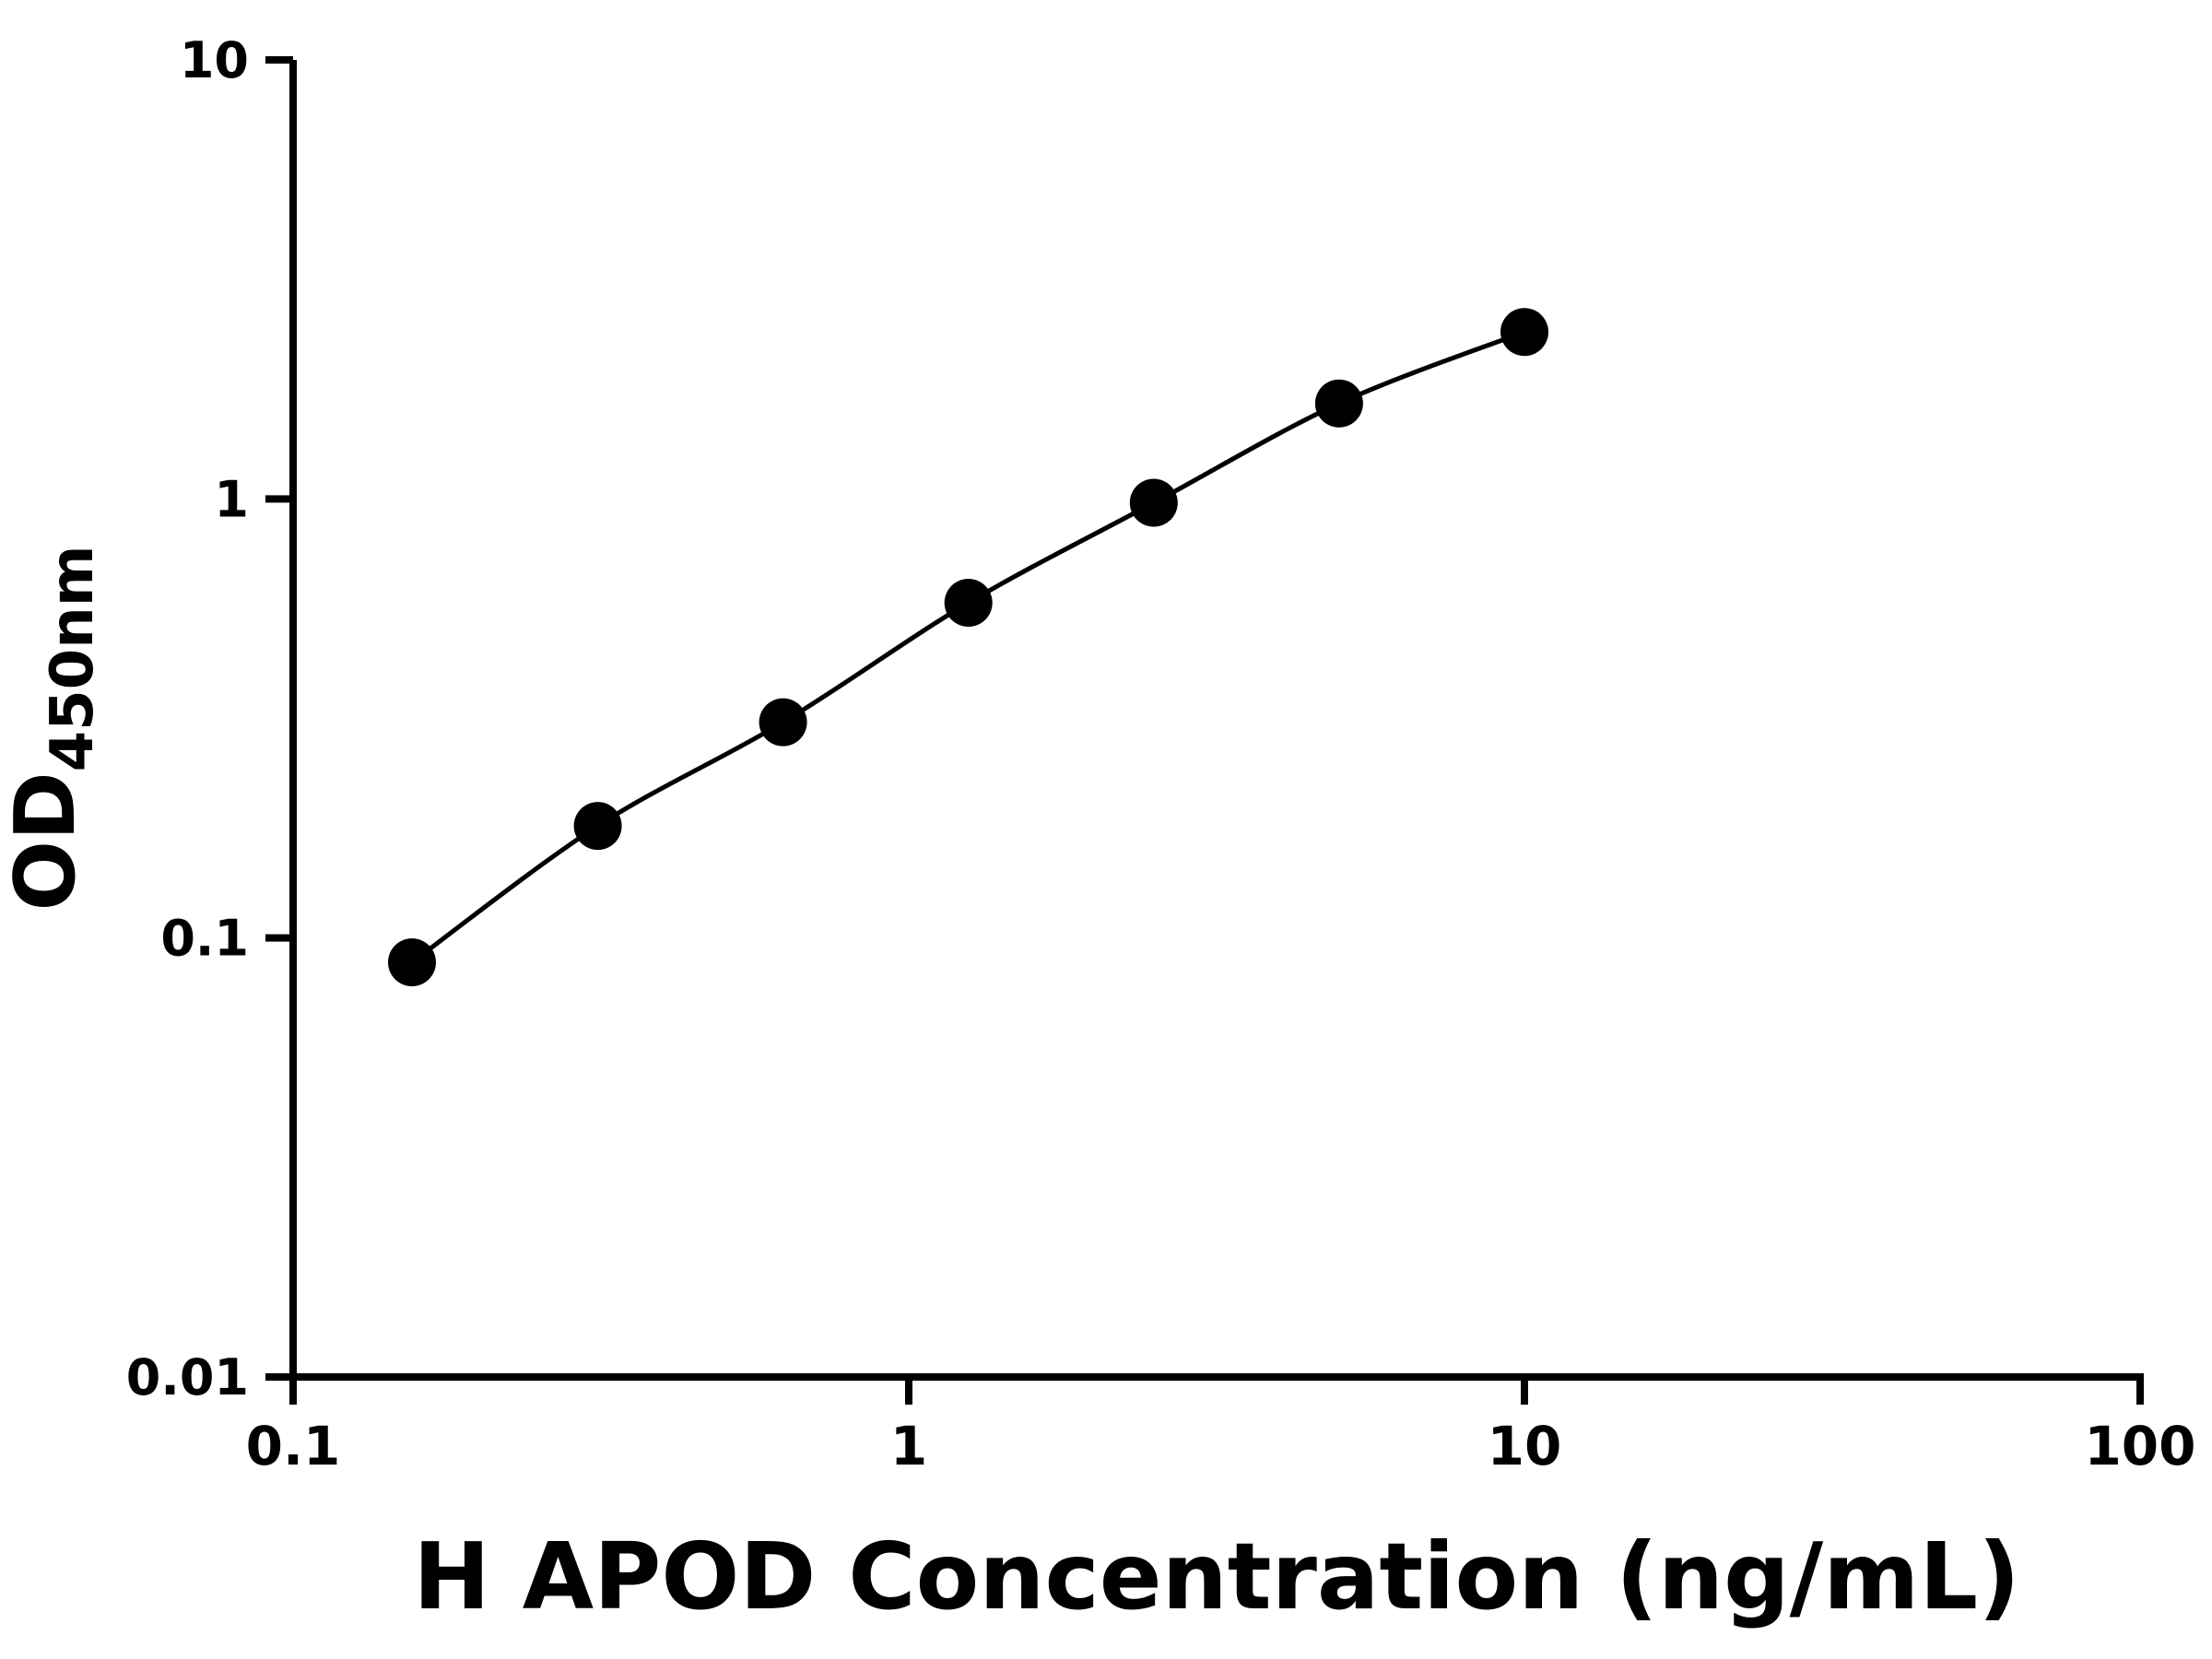  Describe the element at coordinates (1525, 1446) in the screenshot. I see `x-tick-label: 10` at that location.